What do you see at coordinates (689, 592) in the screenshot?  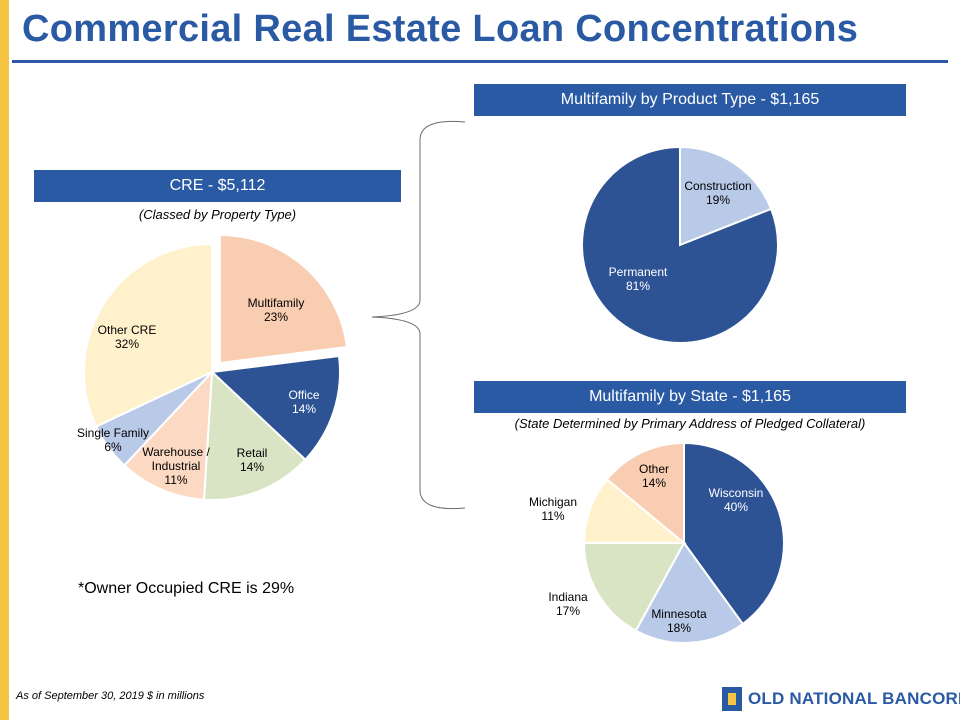 I see `pie-slice-minnesota` at bounding box center [689, 592].